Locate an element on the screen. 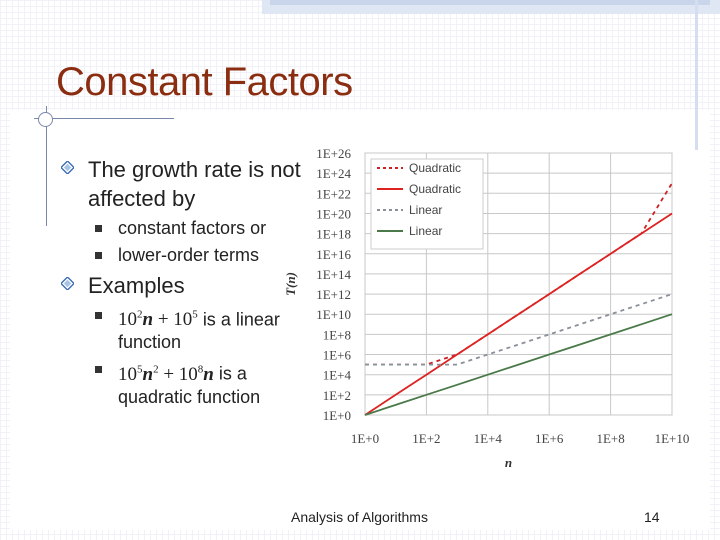 The image size is (720, 540). y-axis-label: T(n) is located at coordinates (290, 284).